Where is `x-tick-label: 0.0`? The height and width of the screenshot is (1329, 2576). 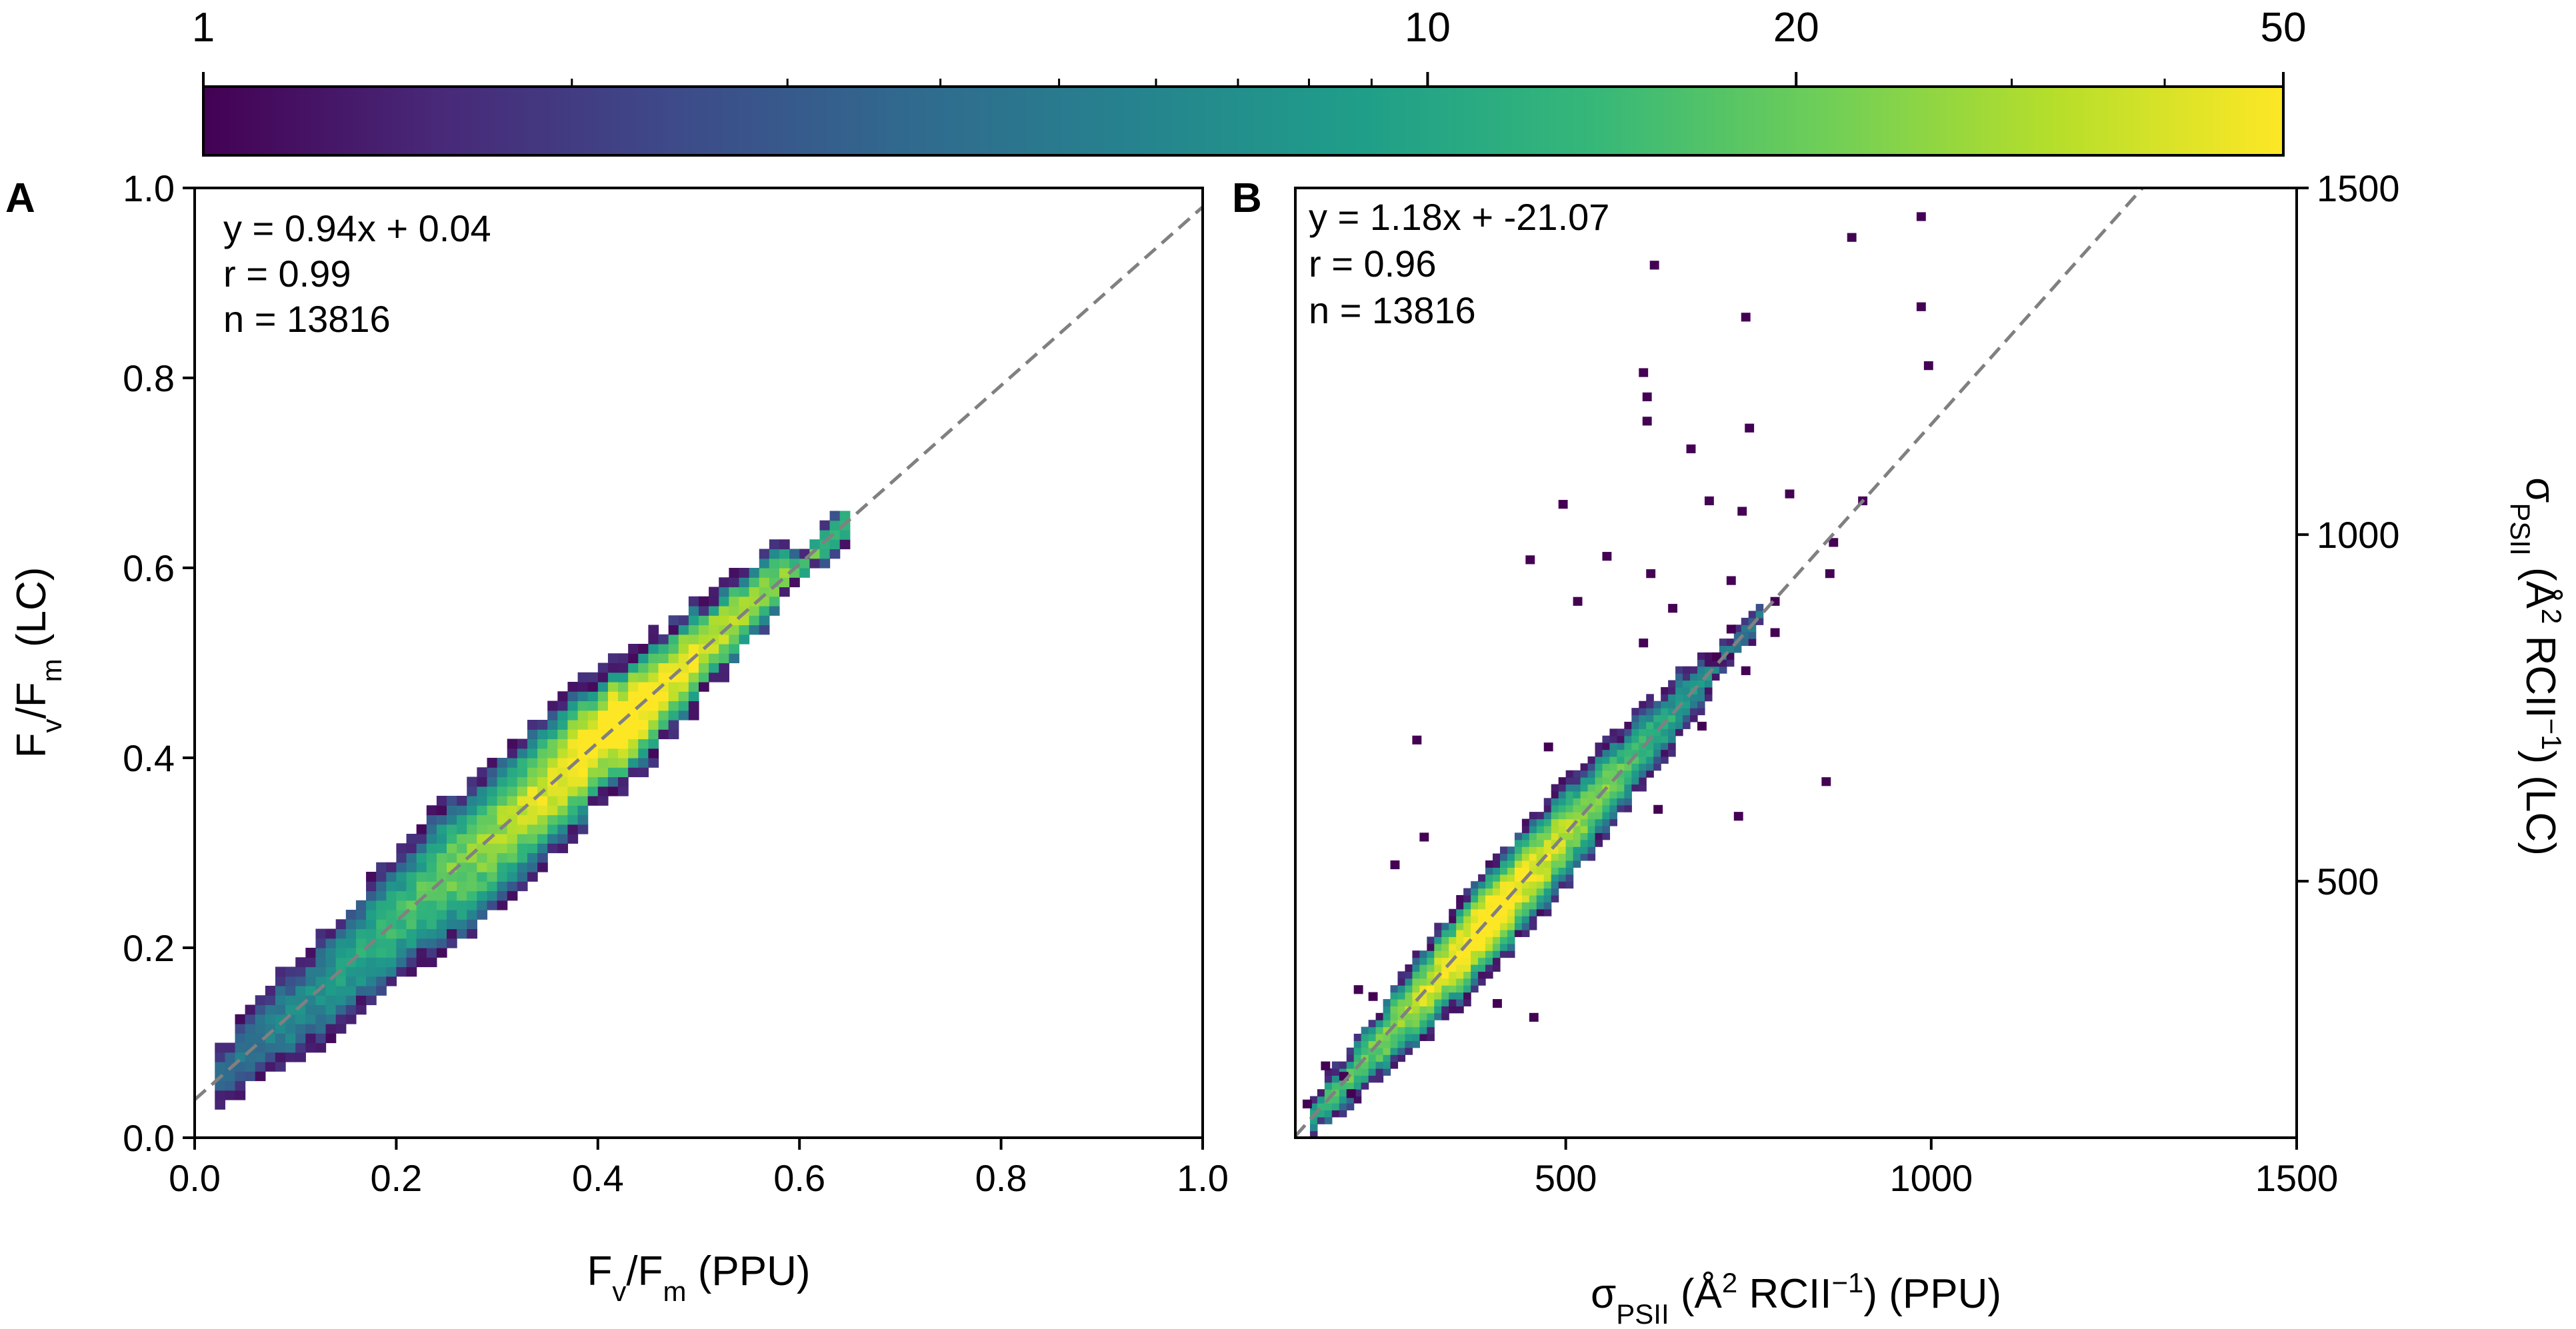
x-tick-label: 0.0 is located at coordinates (195, 1178).